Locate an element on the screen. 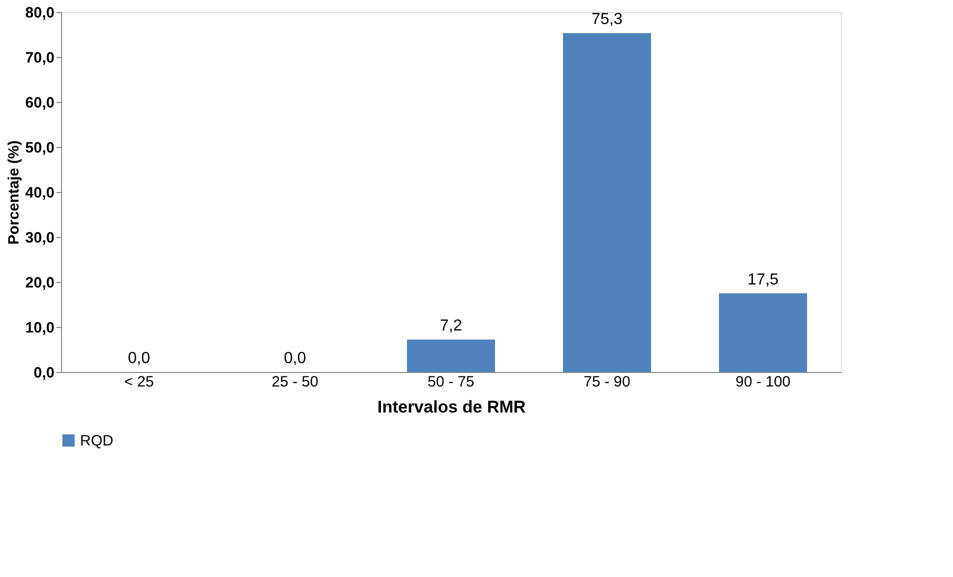  x-axis-title: Intervalos de RMR is located at coordinates (451, 407).